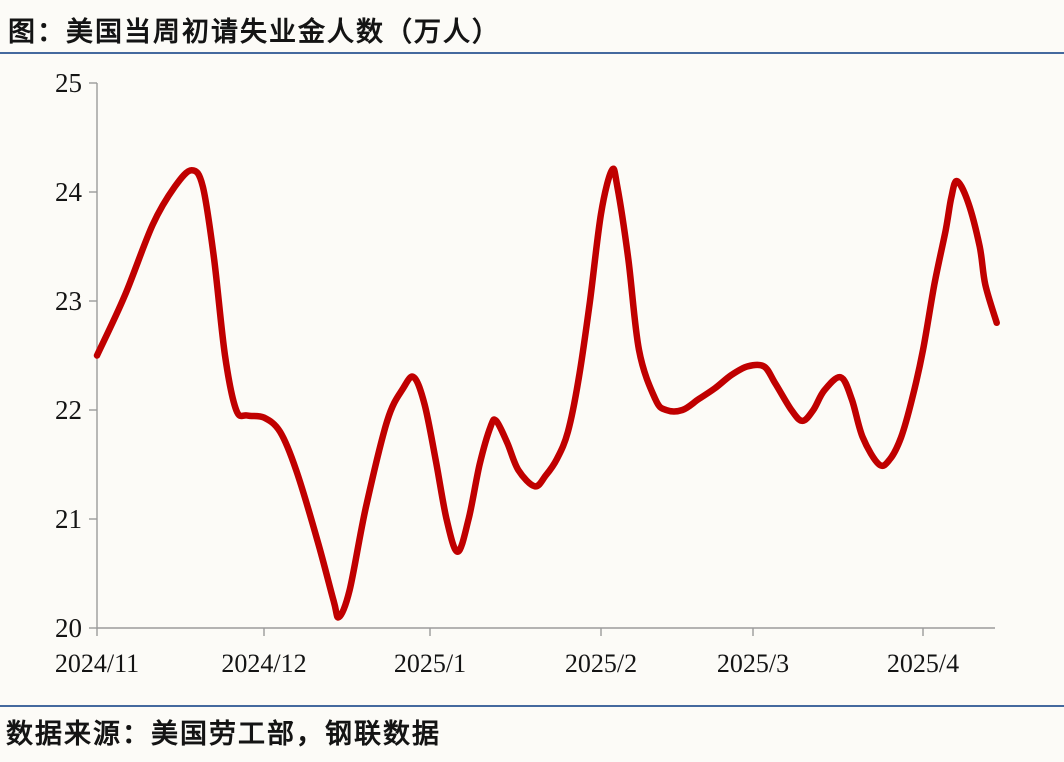 The height and width of the screenshot is (762, 1064). Describe the element at coordinates (69, 355) in the screenshot. I see `y-axis-labels: 25 24 23 22 21 20` at that location.